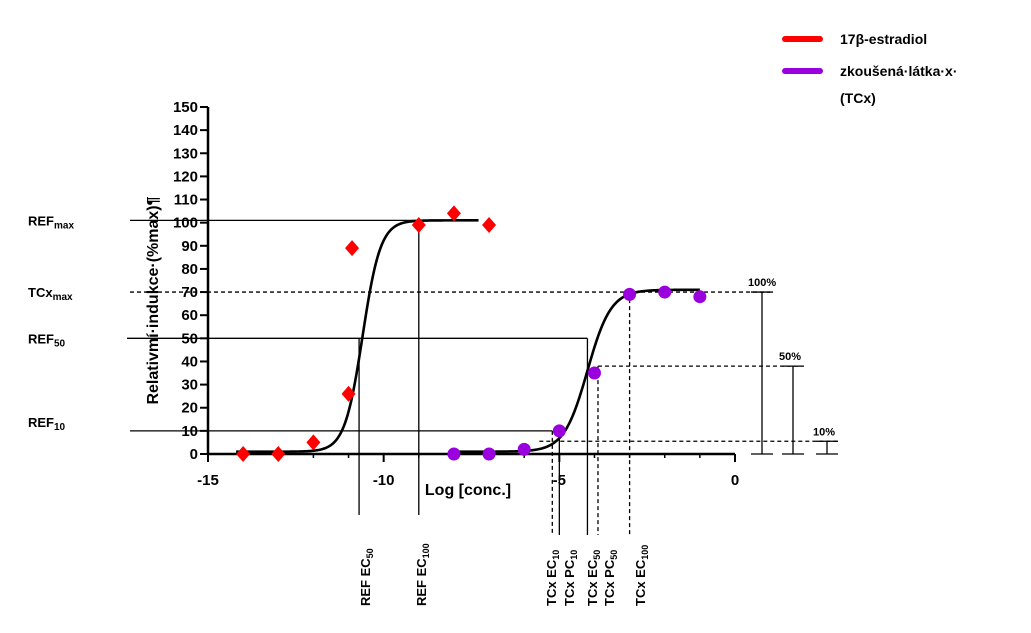  I want to click on y-tick-label: 0, so click(194, 454).